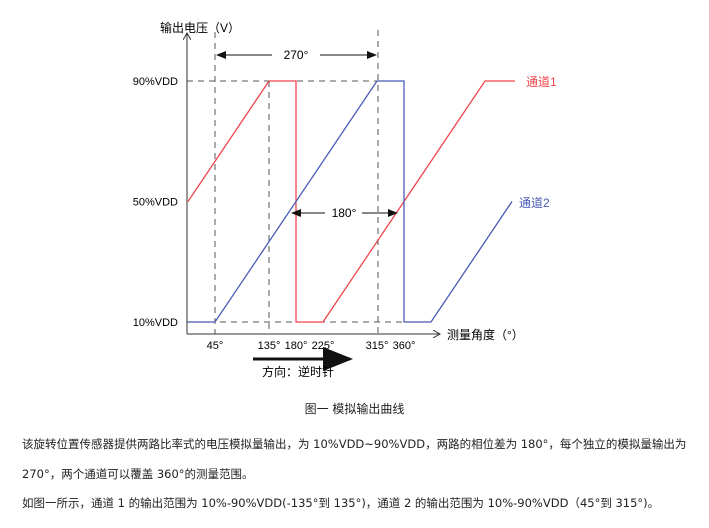  Describe the element at coordinates (296, 55) in the screenshot. I see `span-270-label: 270°` at that location.